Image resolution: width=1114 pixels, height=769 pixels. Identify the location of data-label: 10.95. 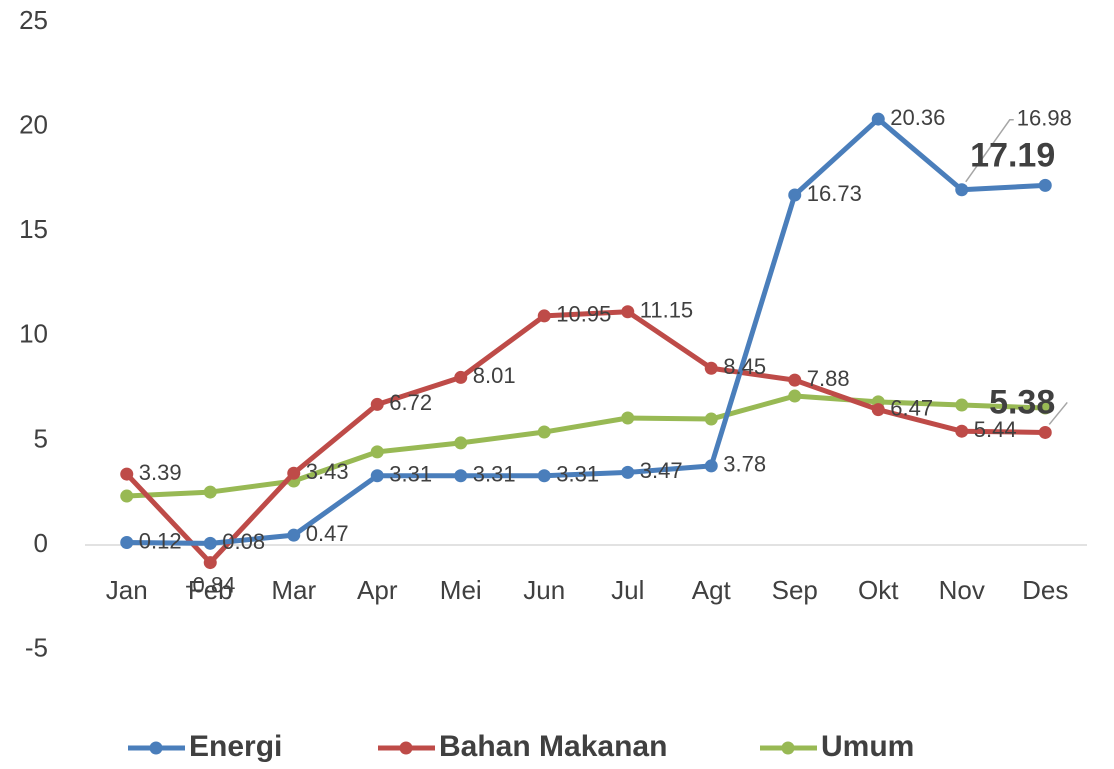
(583, 314).